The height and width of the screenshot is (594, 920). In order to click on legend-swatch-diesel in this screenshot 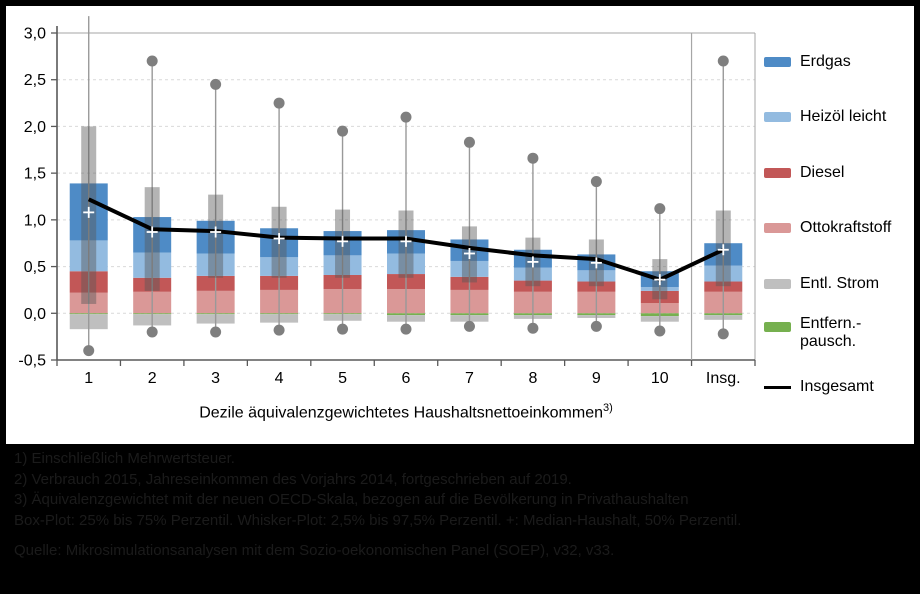, I will do `click(777, 172)`.